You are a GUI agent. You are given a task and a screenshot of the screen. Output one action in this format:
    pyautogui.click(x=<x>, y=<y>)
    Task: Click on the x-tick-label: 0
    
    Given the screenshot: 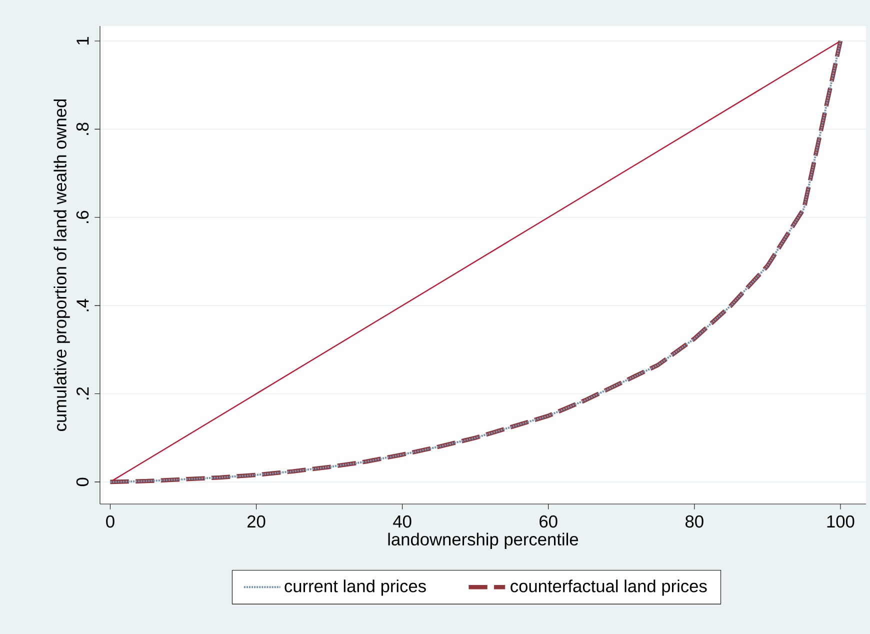 What is the action you would take?
    pyautogui.click(x=110, y=521)
    